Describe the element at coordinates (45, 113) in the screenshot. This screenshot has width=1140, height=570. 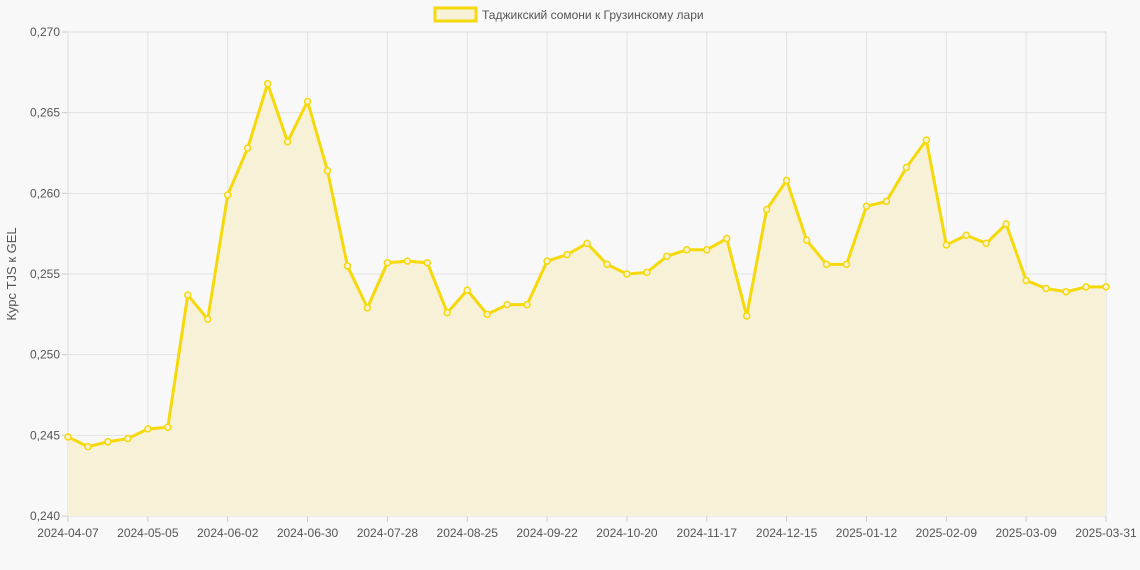
I see `y-tick-label: 0,265` at that location.